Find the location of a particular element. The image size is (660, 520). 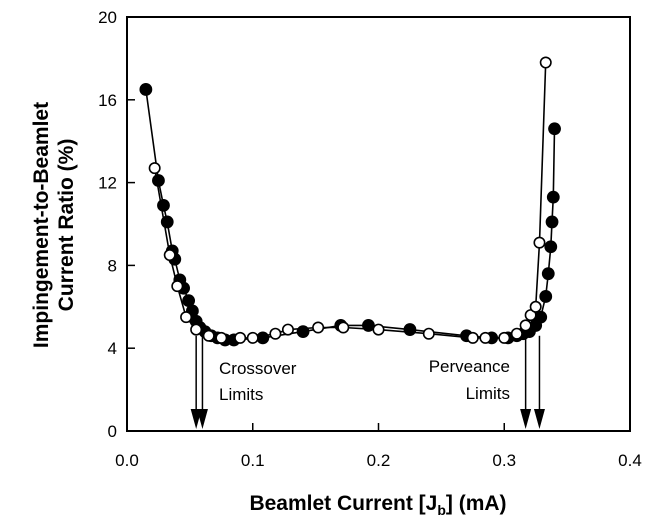

x-axis-label-main: Beamlet Current [J is located at coordinates (343, 503).